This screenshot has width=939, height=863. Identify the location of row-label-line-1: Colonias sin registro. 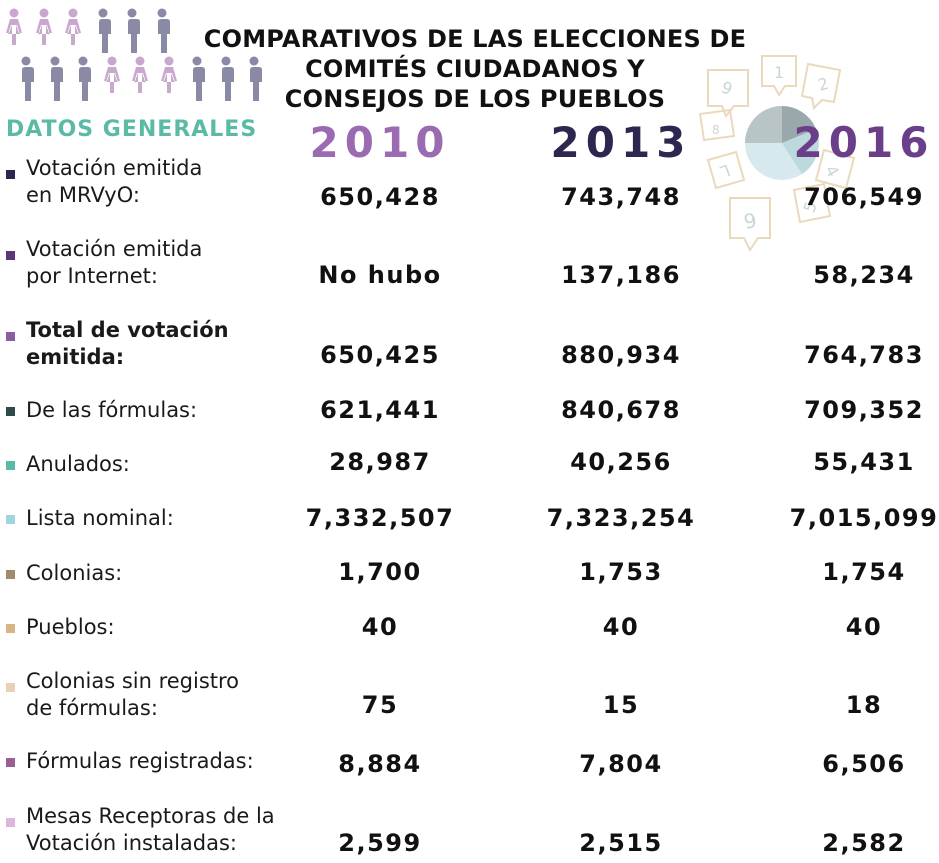
(133, 681).